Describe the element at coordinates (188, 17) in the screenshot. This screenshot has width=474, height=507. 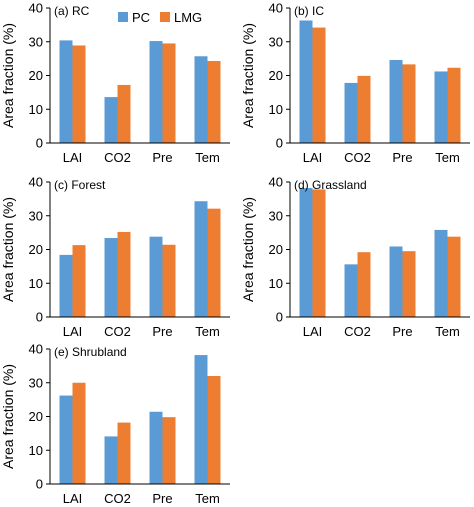
I see `legend-label-lmg: LMG` at that location.